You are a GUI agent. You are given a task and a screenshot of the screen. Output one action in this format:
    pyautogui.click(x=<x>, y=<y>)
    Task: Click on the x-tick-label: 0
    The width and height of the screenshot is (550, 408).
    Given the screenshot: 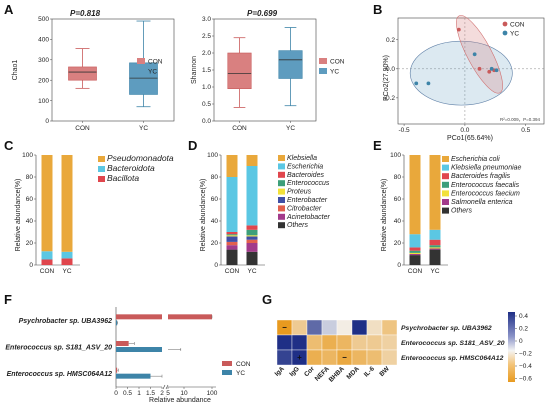 What is the action you would take?
    pyautogui.click(x=116, y=393)
    